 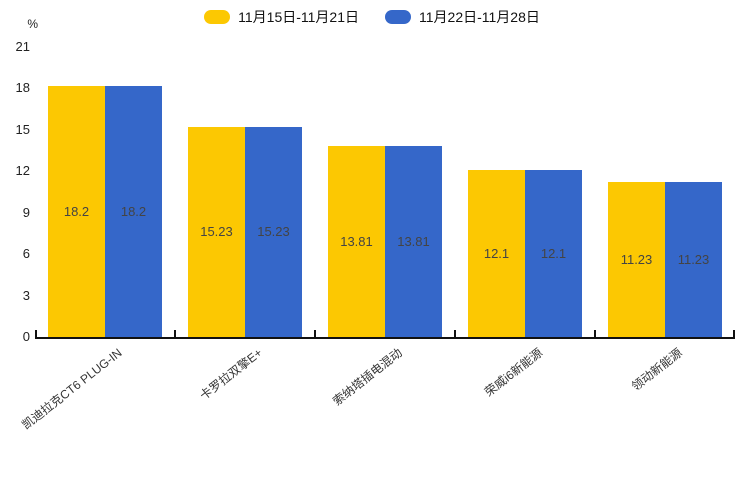 What do you see at coordinates (367, 377) in the screenshot?
I see `x-category-label: 索纳塔插电混动` at bounding box center [367, 377].